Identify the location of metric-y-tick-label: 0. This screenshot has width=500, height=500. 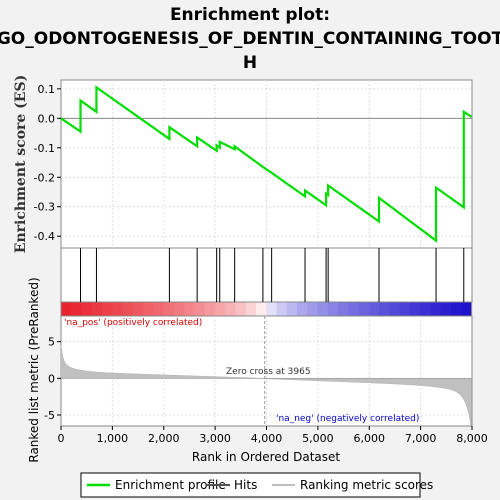
(51, 378).